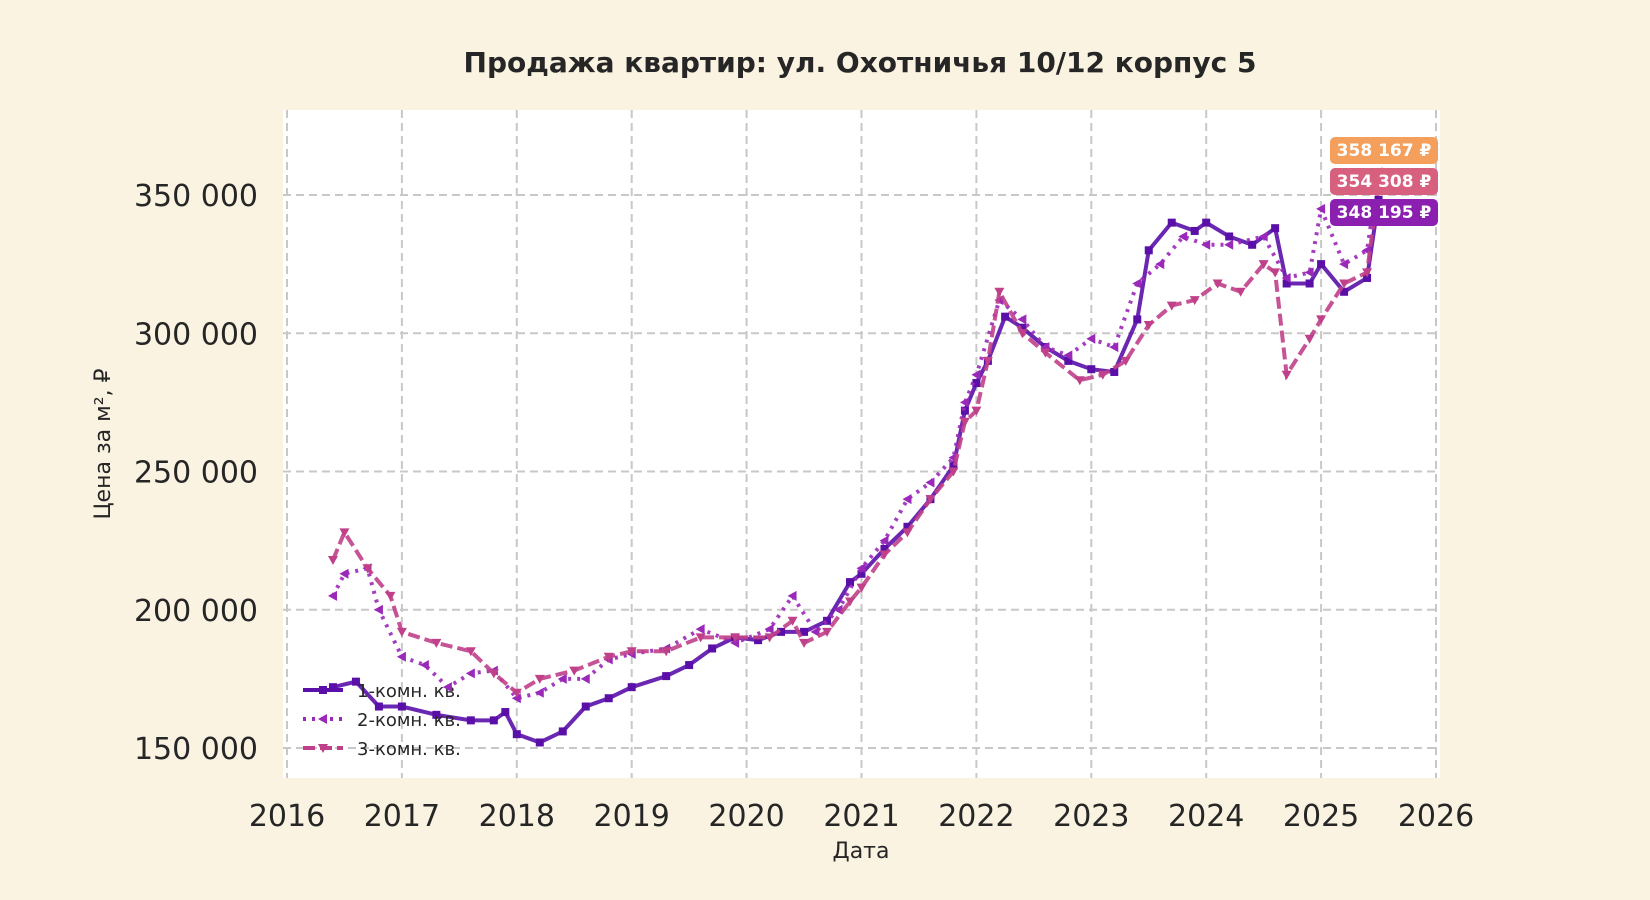  What do you see at coordinates (287, 816) in the screenshot?
I see `x-tick-label: 2016` at bounding box center [287, 816].